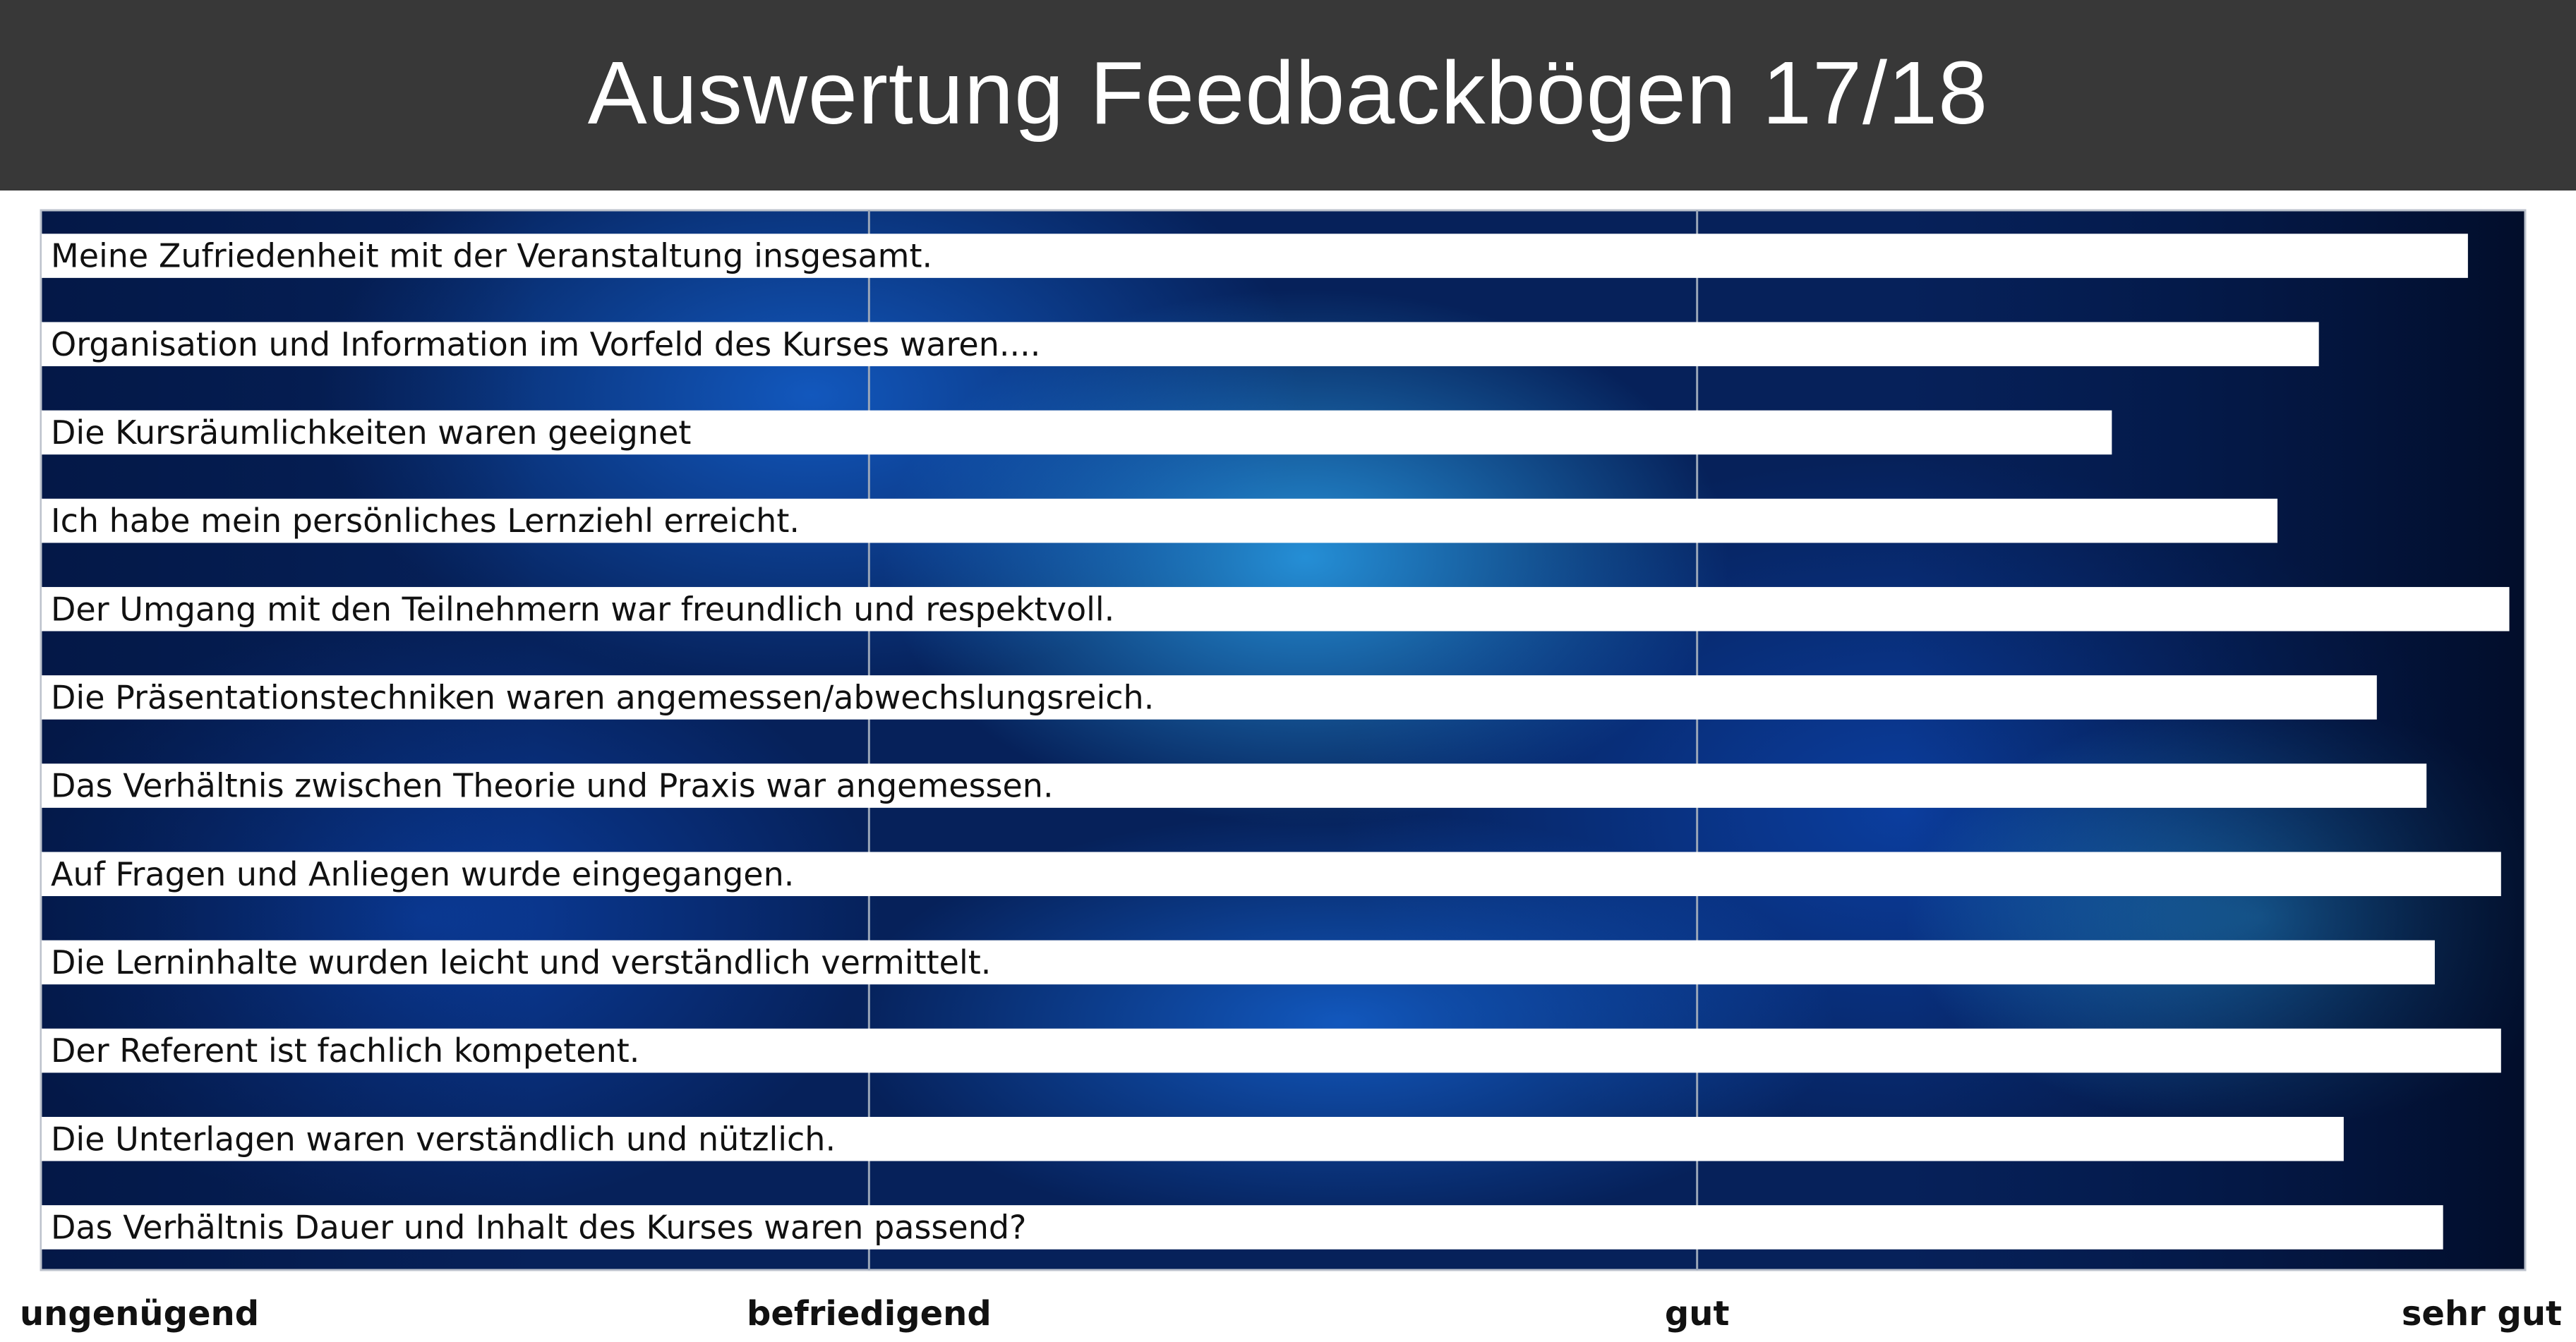  I want to click on bar-group-9: Der Referent ist fachlich kompetent., so click(1271, 1051).